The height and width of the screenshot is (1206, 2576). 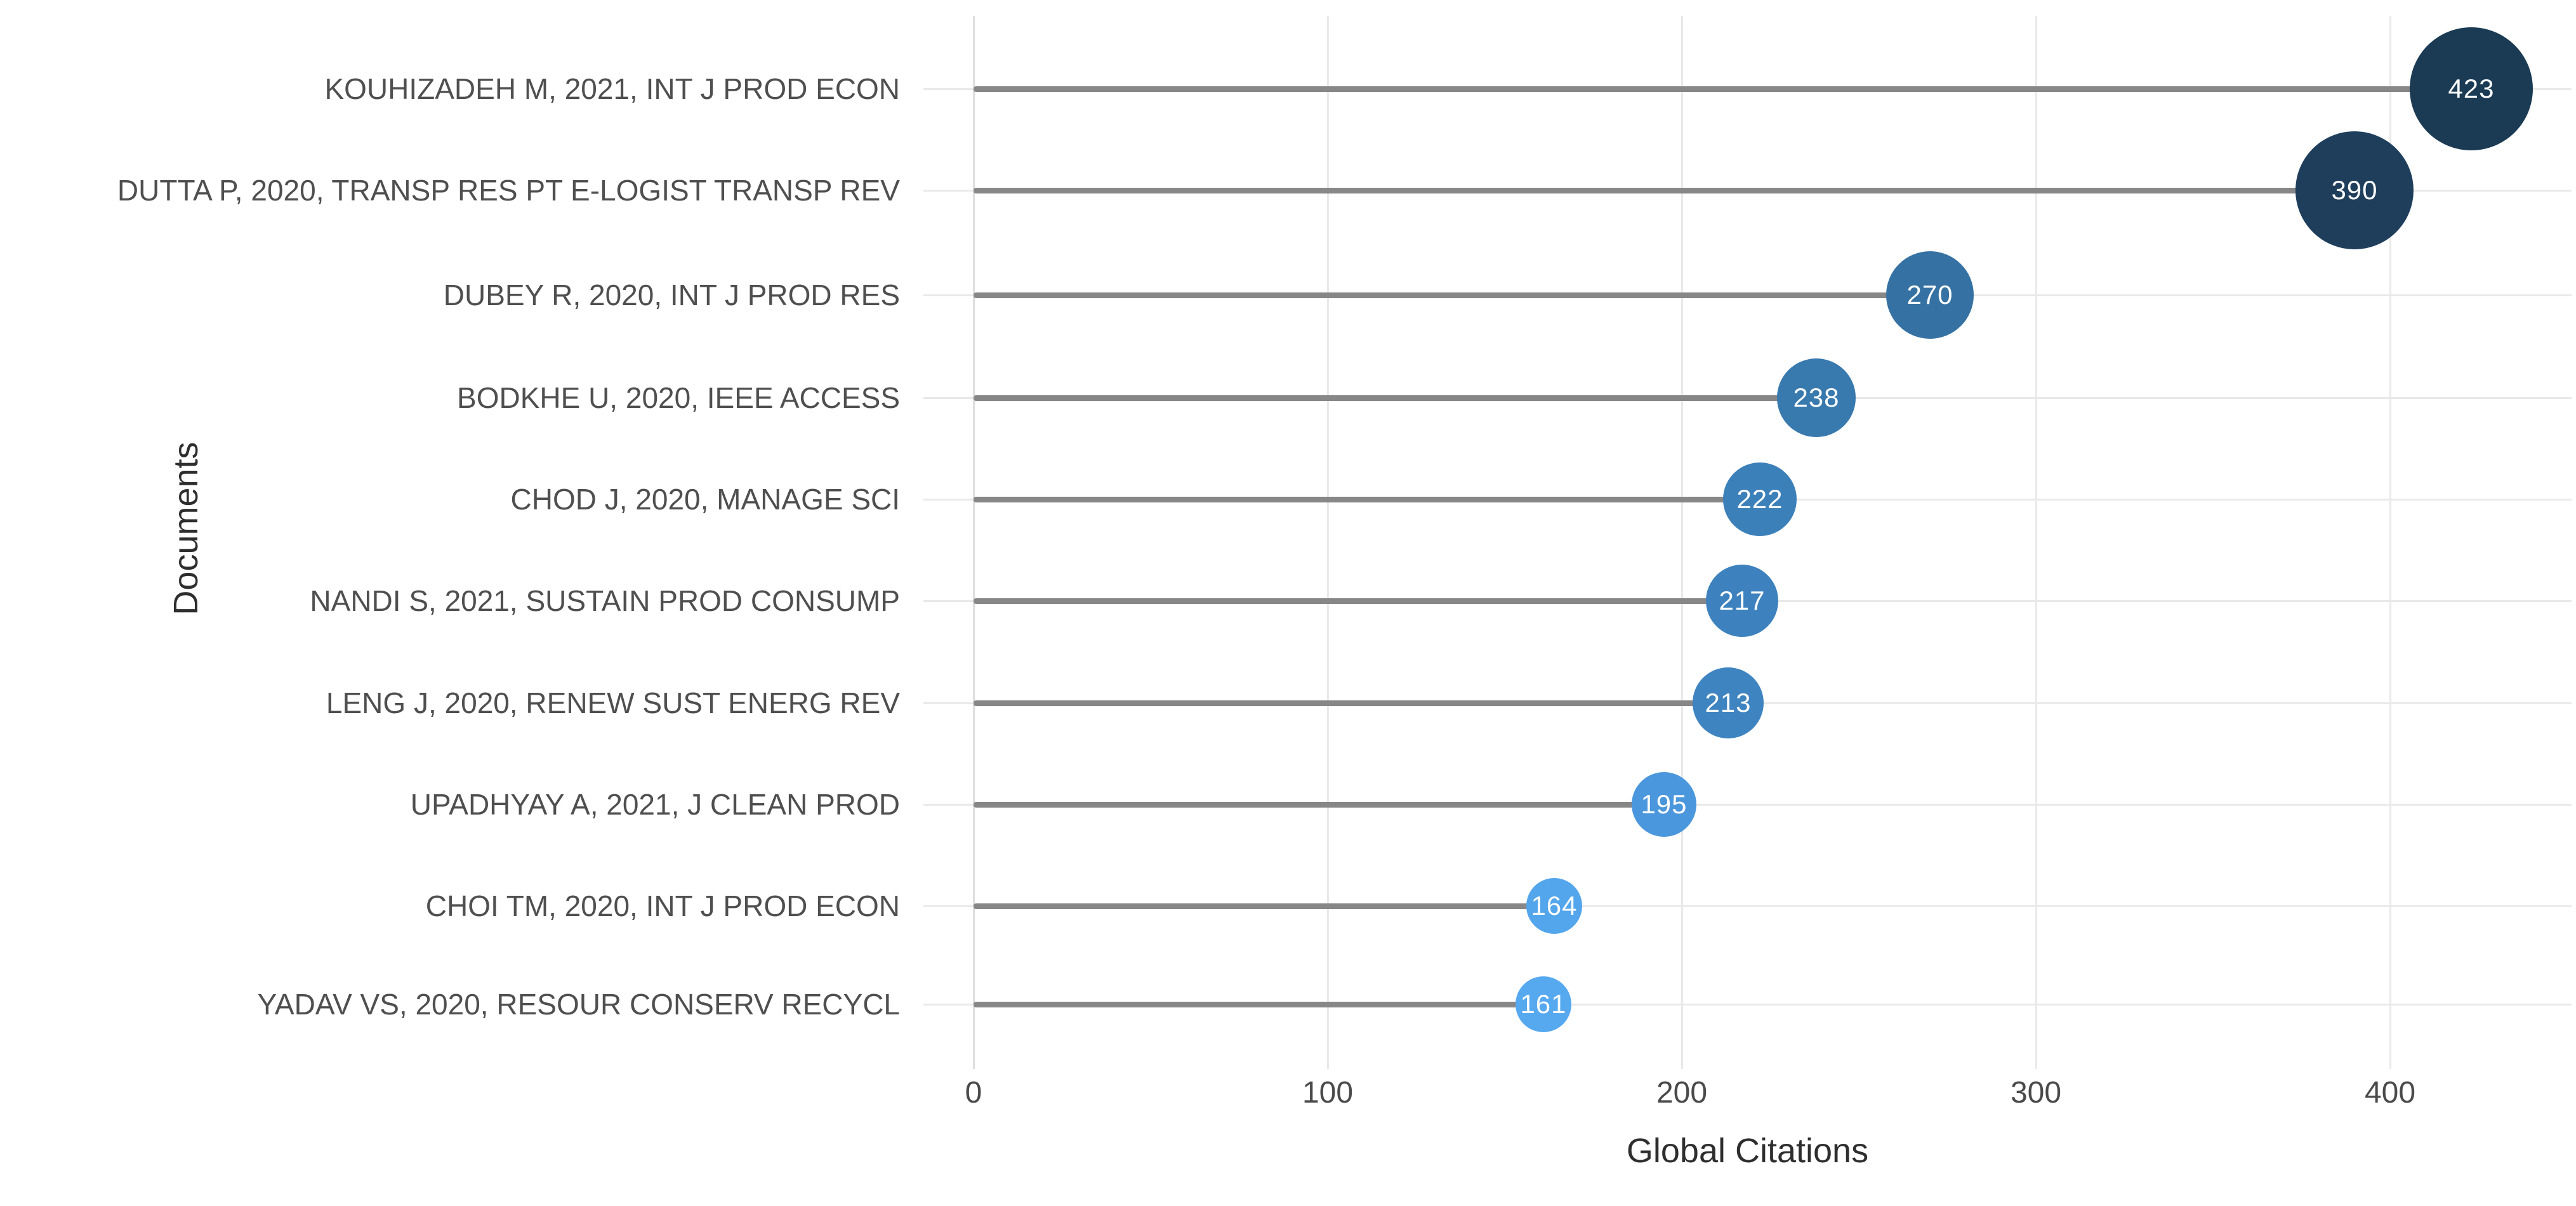 I want to click on citation-bubble: 222, so click(x=1760, y=499).